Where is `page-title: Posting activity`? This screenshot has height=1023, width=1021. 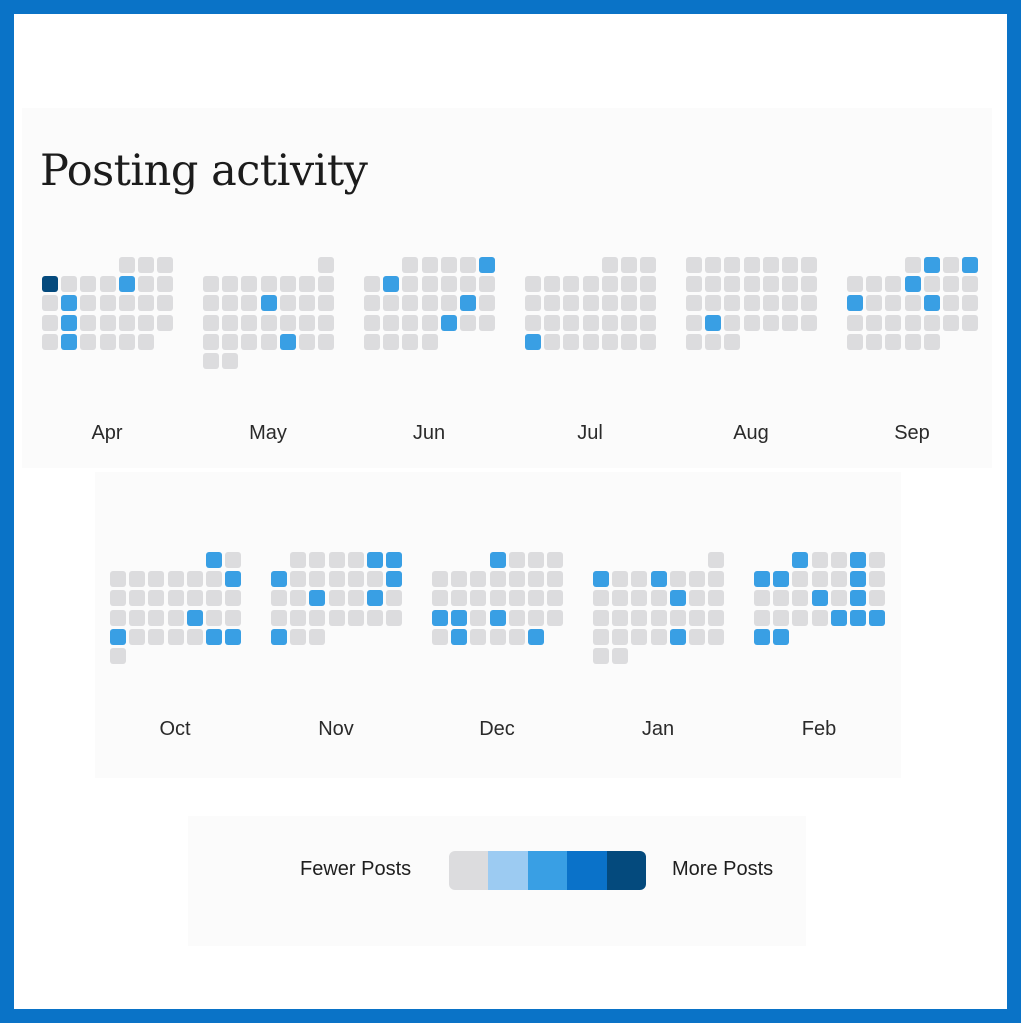
page-title: Posting activity is located at coordinates (204, 171).